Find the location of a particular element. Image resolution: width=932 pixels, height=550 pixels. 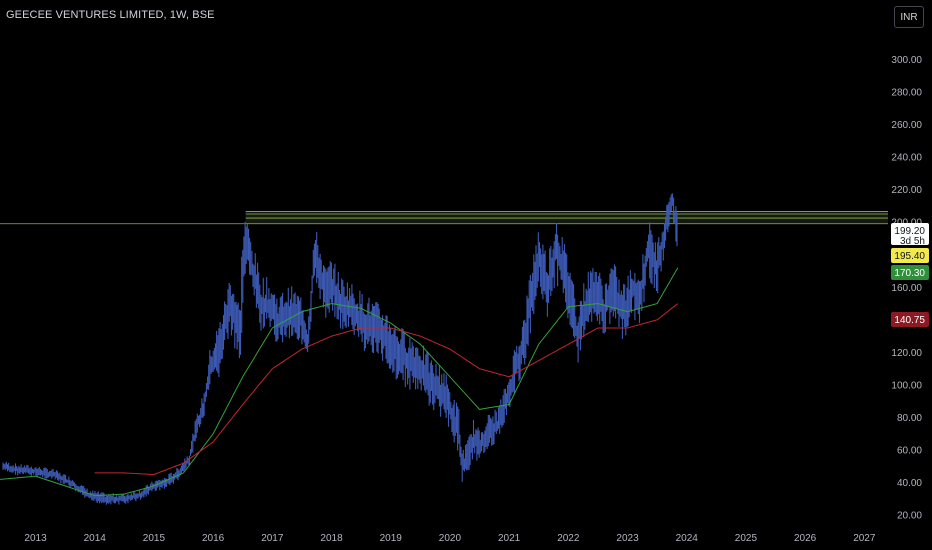

y-tick-label: 20.00 is located at coordinates (909, 516).